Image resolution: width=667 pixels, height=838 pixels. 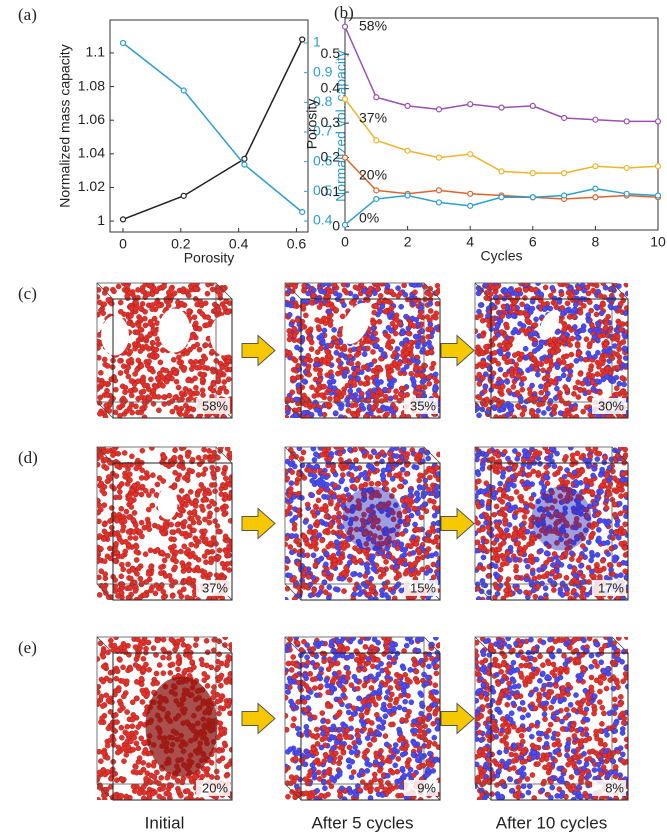 I want to click on pore-shadow, so click(x=373, y=519).